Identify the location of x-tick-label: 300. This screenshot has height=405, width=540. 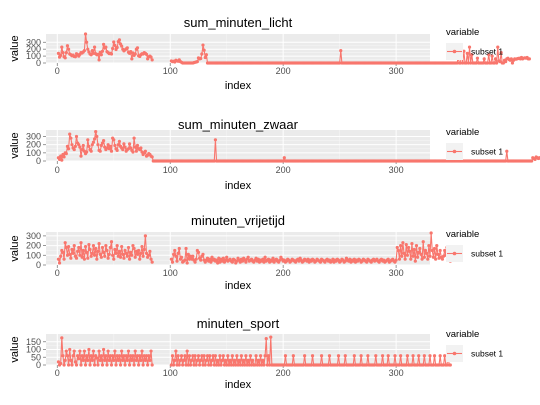
(396, 373).